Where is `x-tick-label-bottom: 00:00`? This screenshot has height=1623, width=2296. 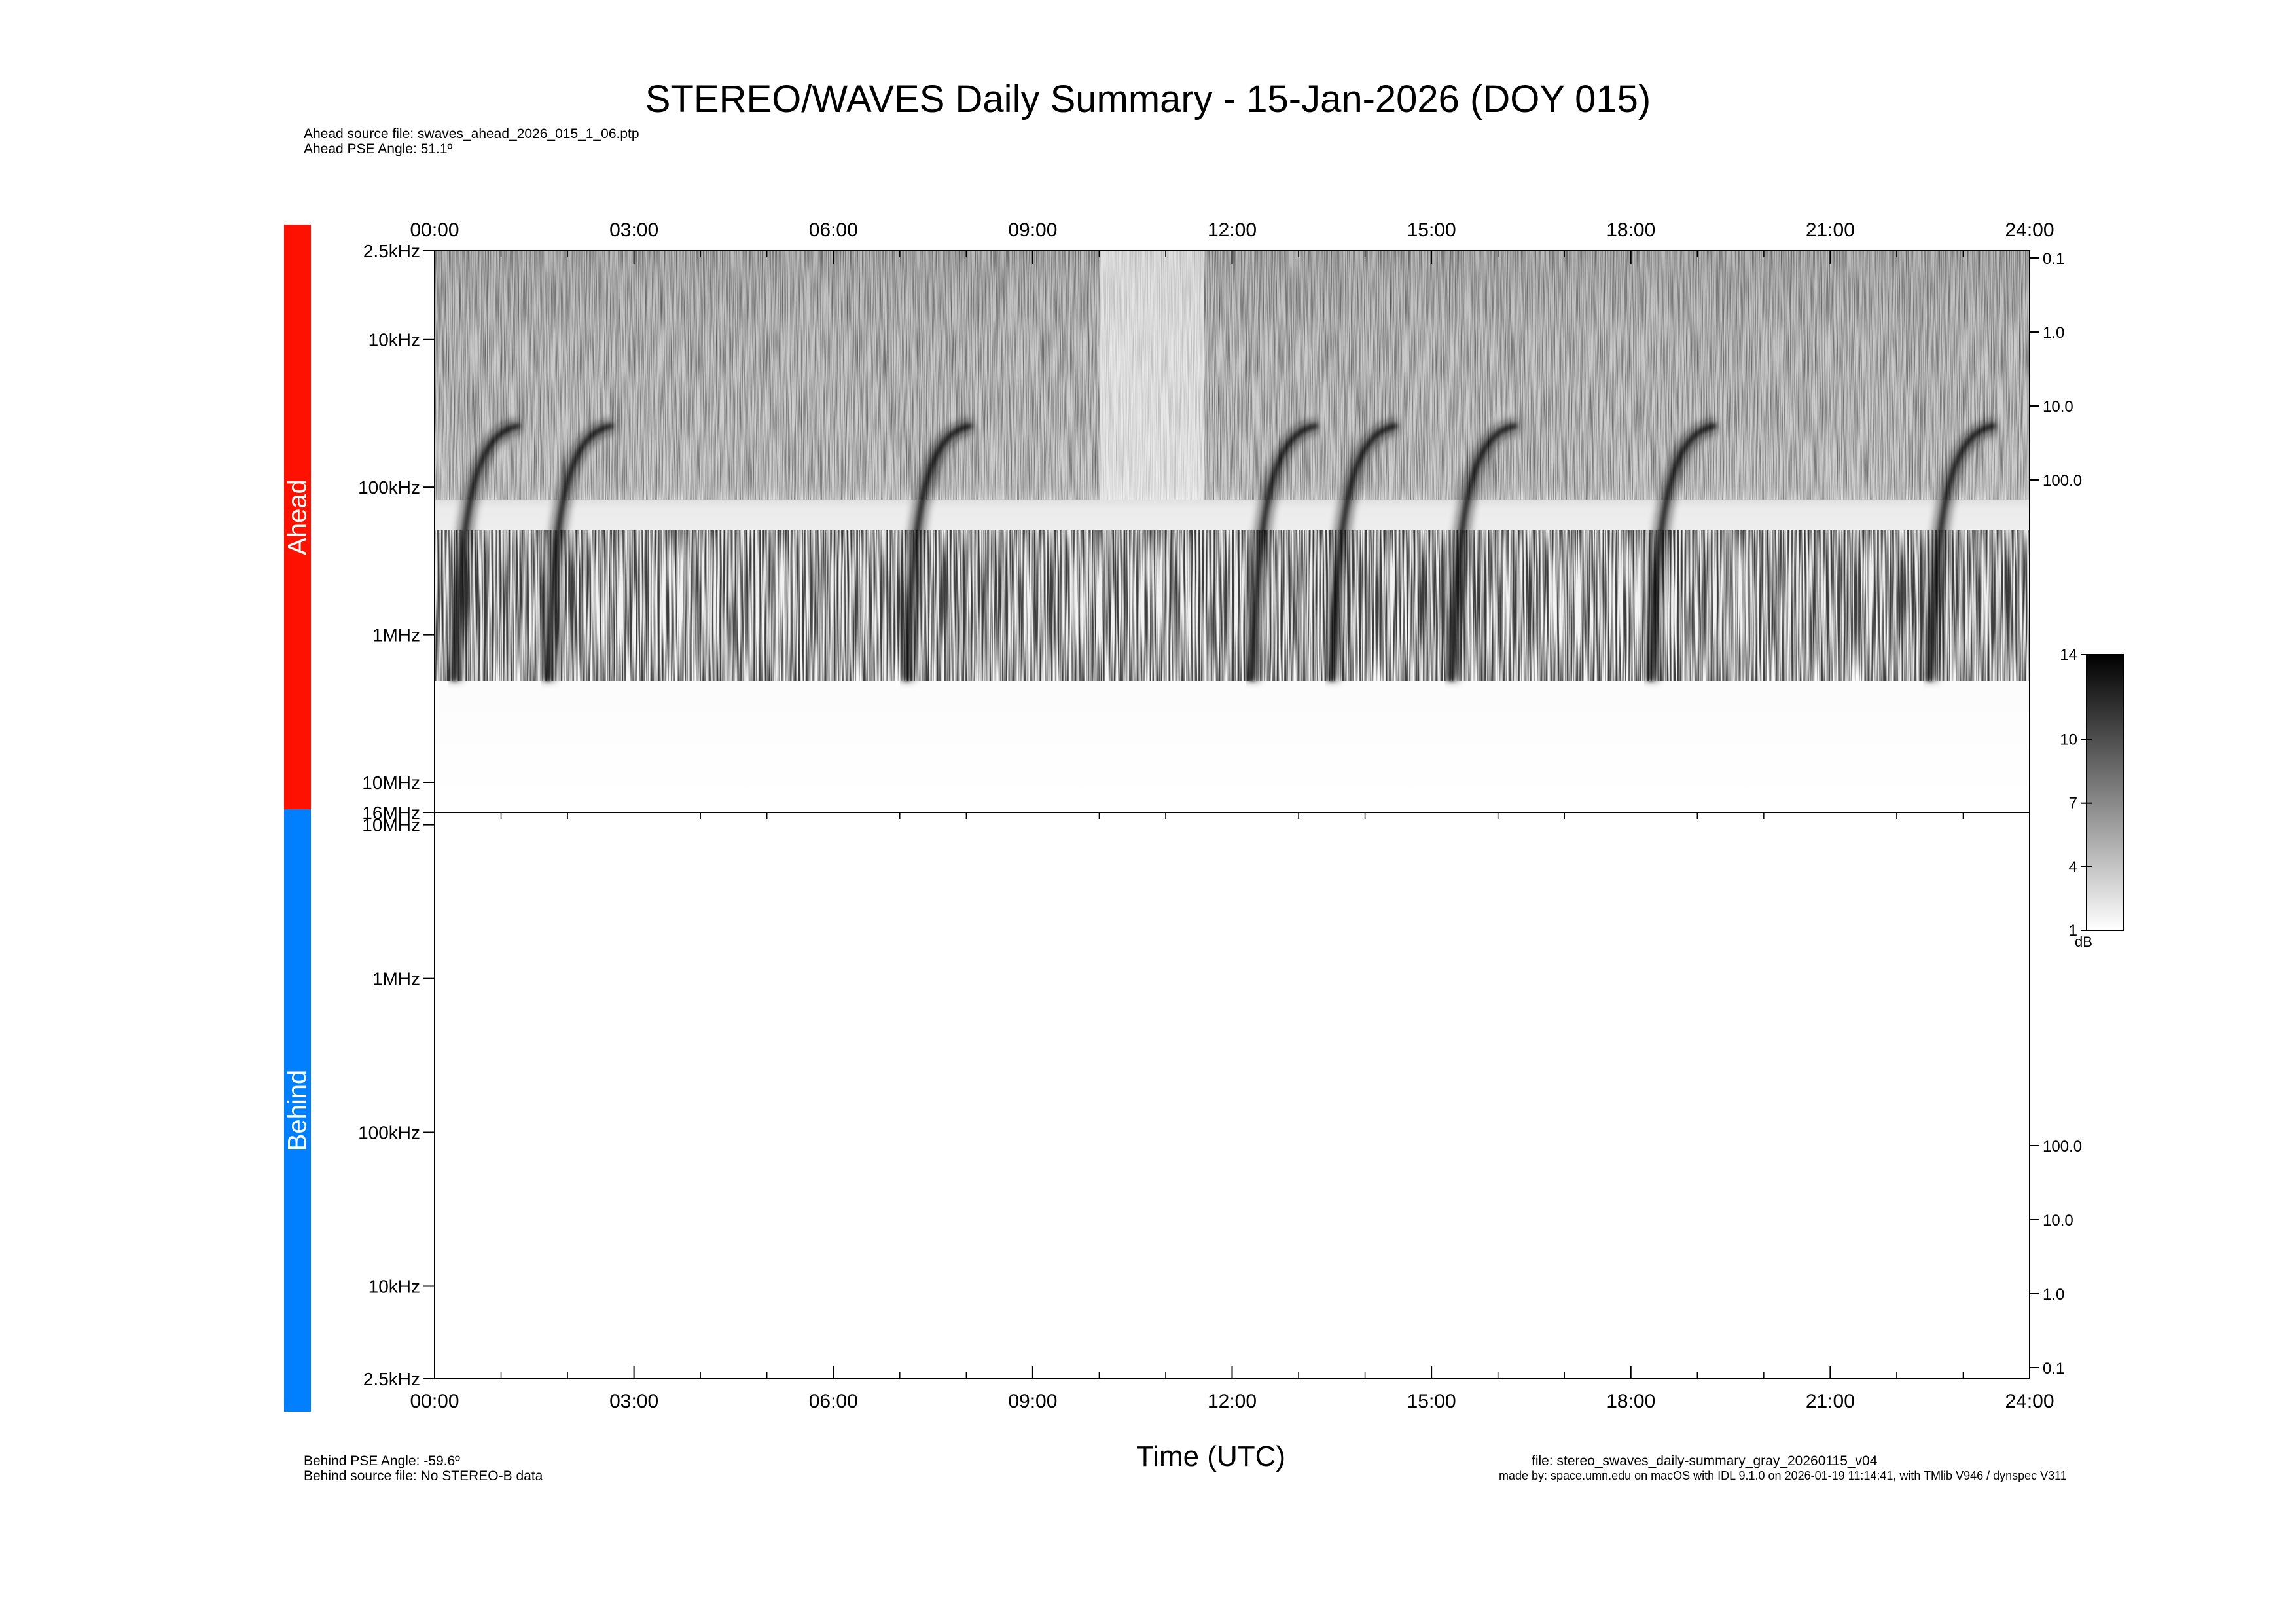
x-tick-label-bottom: 00:00 is located at coordinates (434, 1401).